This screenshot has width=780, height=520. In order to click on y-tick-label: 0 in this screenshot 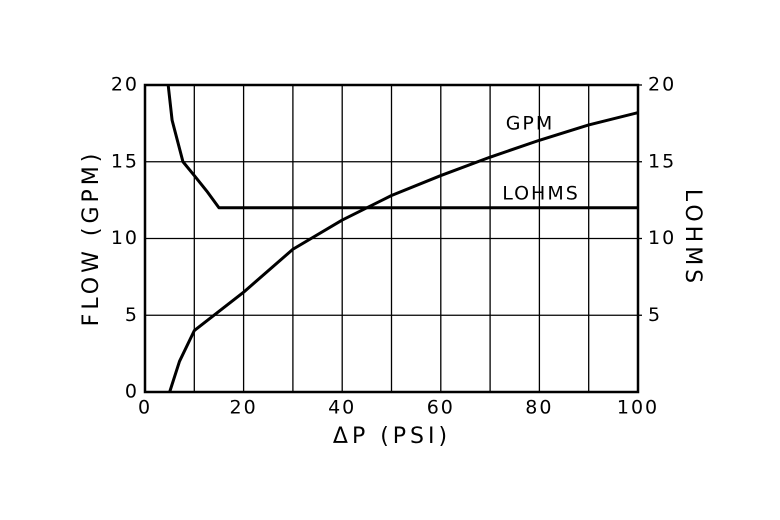, I will do `click(132, 392)`.